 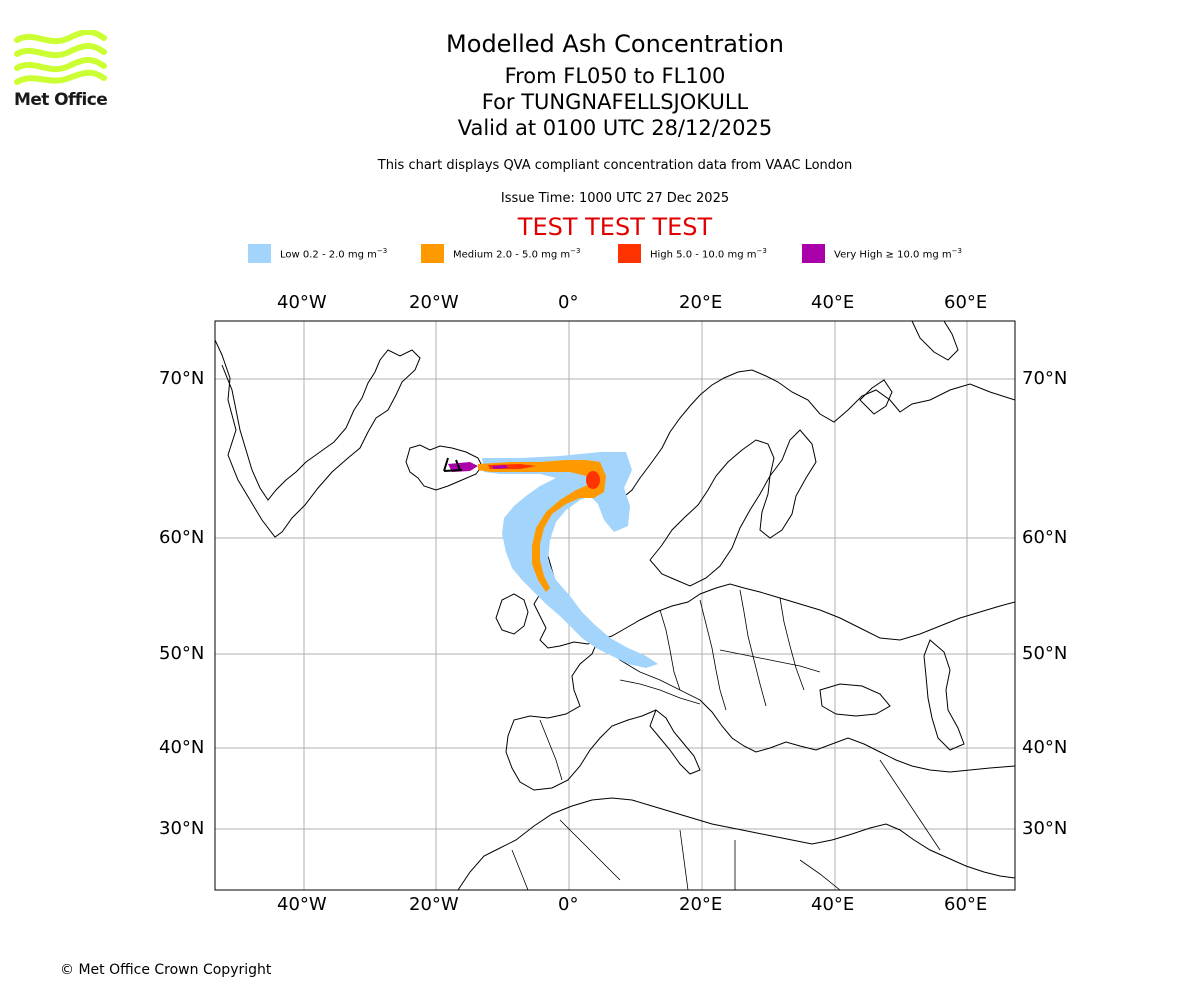 I want to click on met-office-logo: Met Office, so click(x=61, y=70).